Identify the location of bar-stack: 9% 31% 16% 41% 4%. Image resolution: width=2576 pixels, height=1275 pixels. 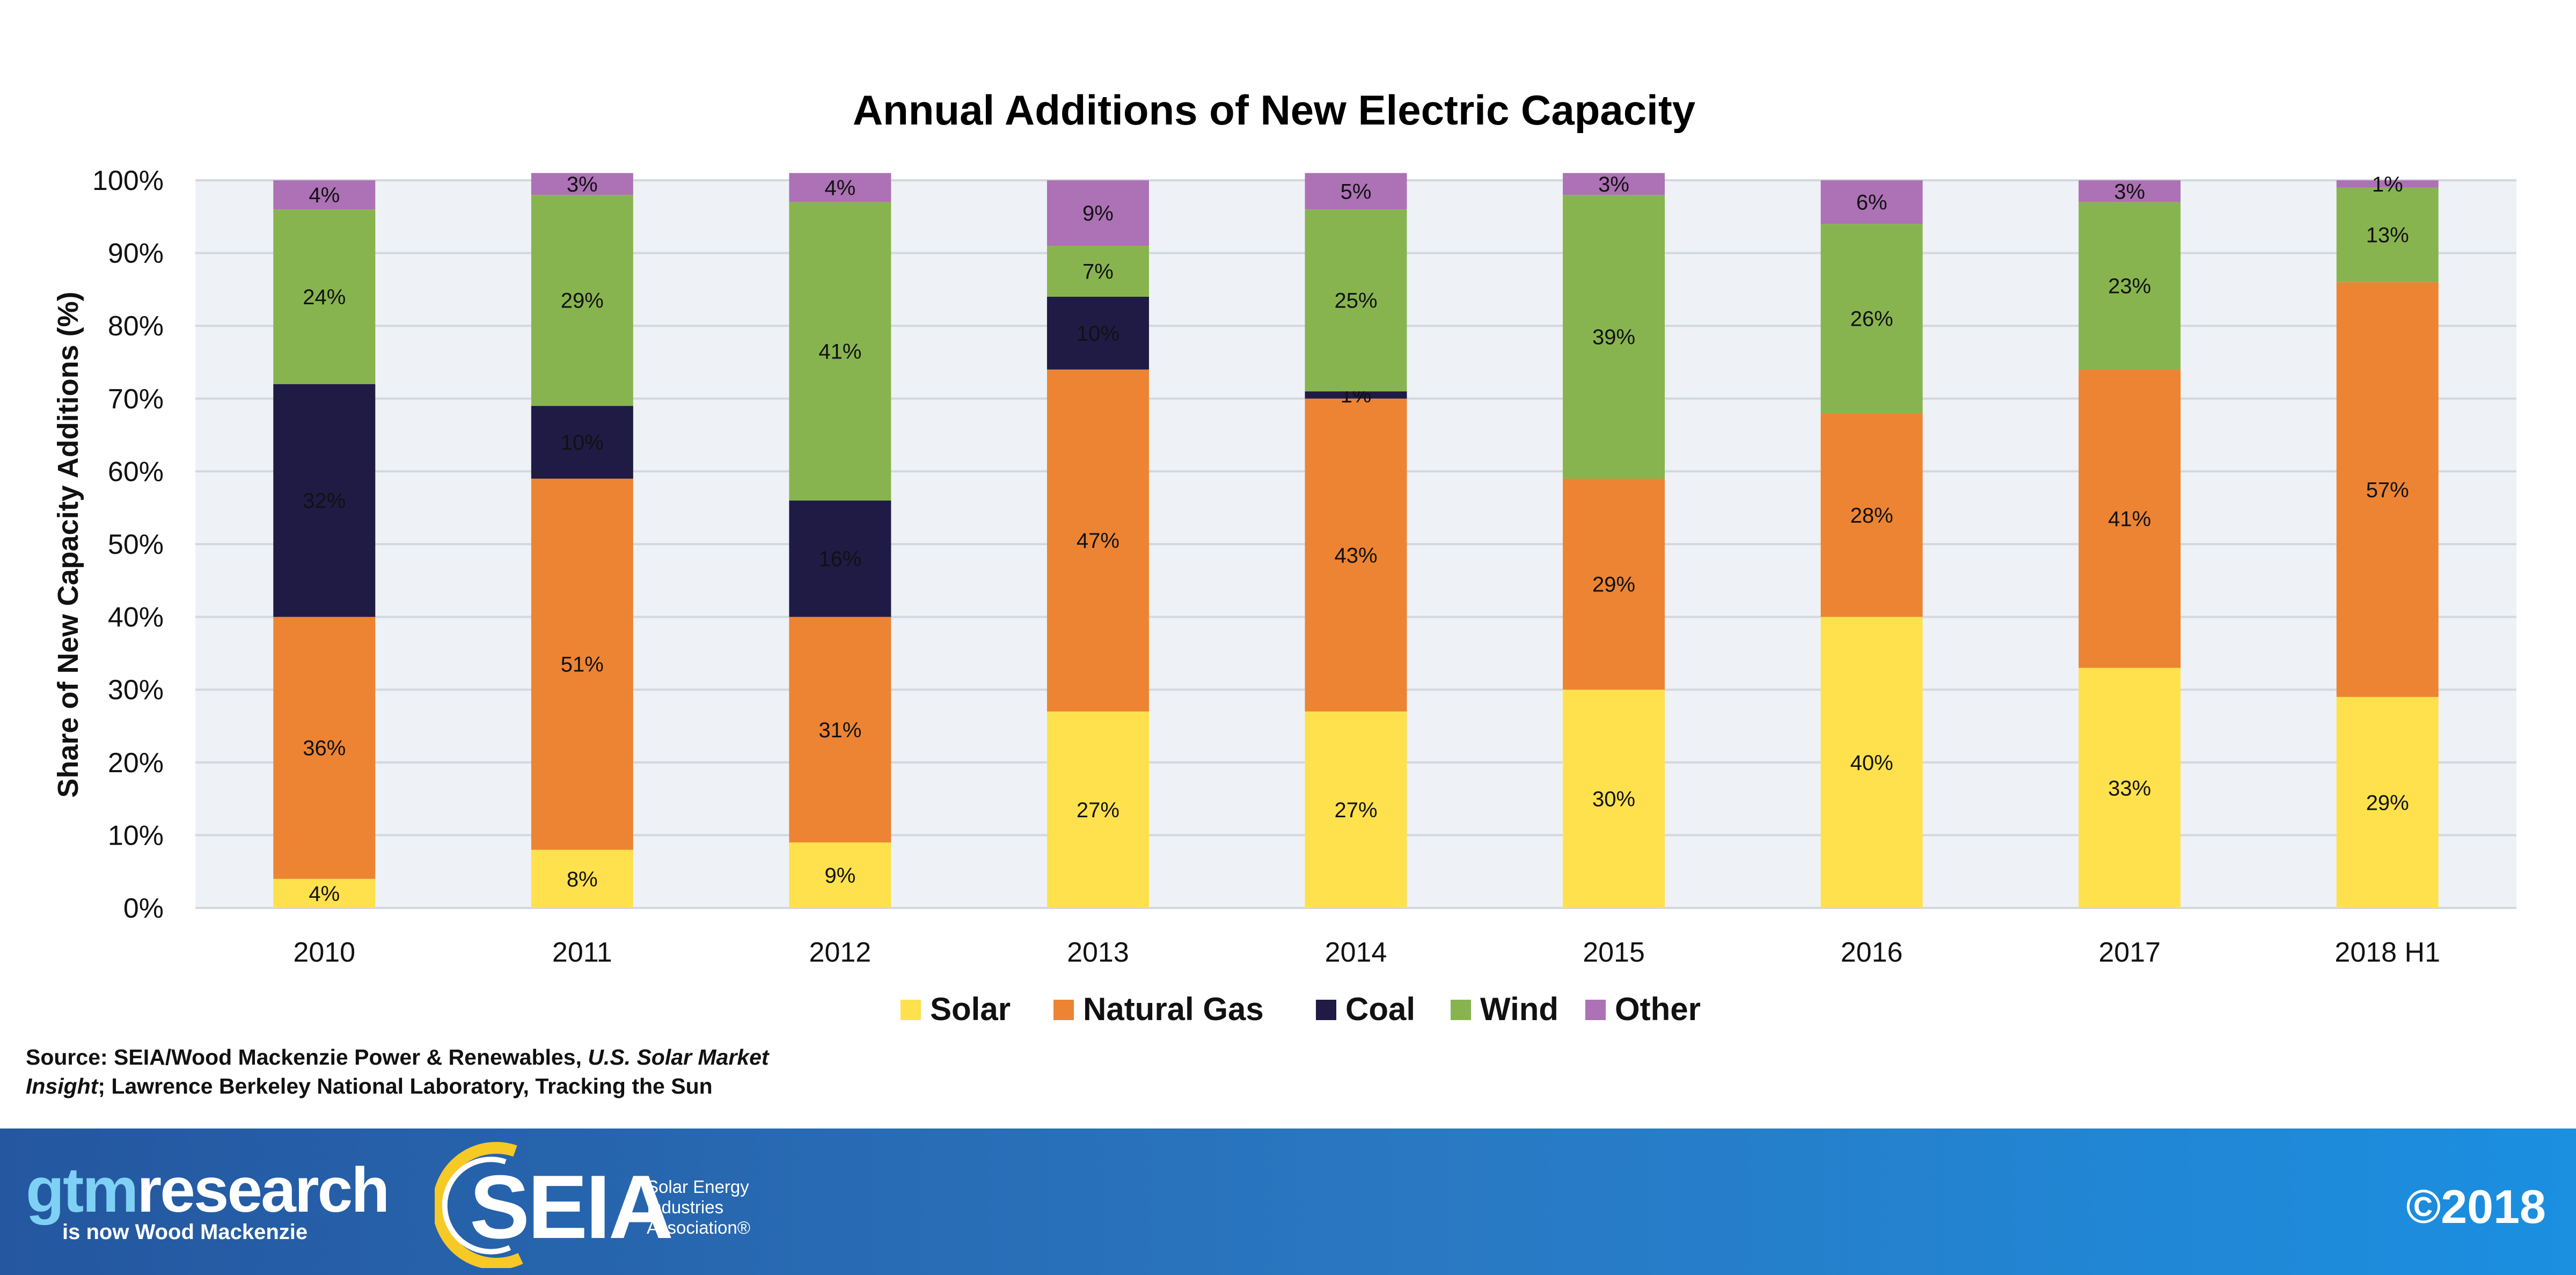
(840, 540).